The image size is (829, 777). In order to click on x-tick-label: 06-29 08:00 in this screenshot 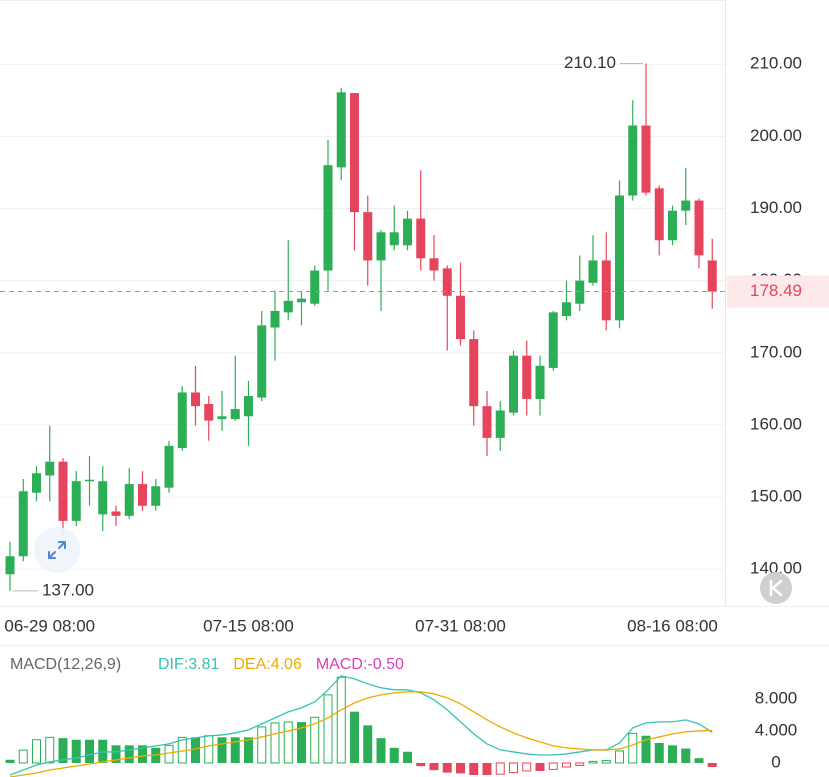, I will do `click(49, 625)`.